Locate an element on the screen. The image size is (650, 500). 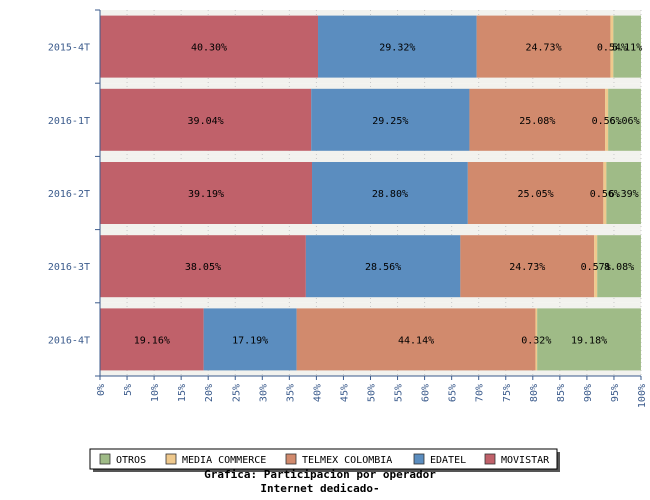
x-tick-label: 65% is located at coordinates (453, 393).